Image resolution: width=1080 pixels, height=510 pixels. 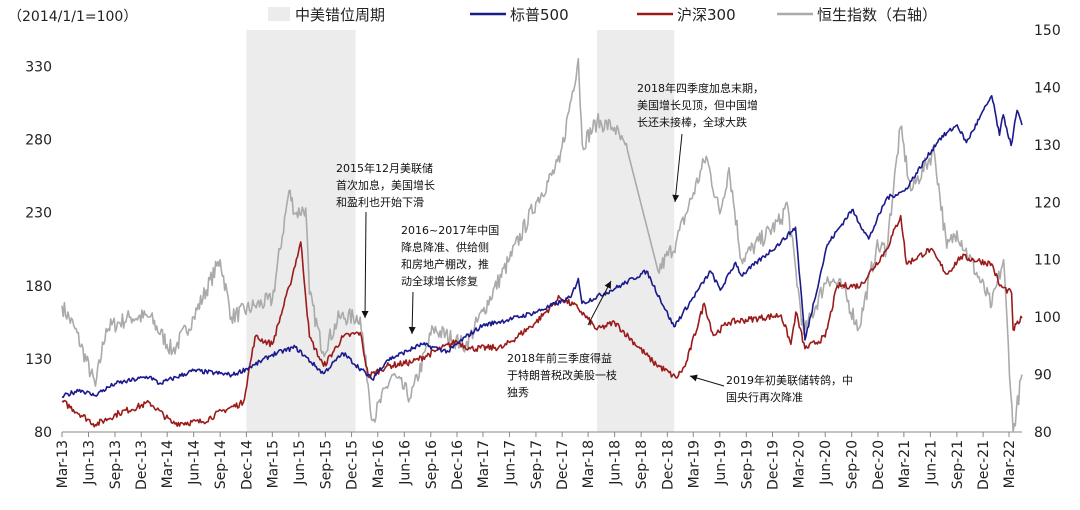 I want to click on annotation-text: 动全球增长修复, so click(x=439, y=281).